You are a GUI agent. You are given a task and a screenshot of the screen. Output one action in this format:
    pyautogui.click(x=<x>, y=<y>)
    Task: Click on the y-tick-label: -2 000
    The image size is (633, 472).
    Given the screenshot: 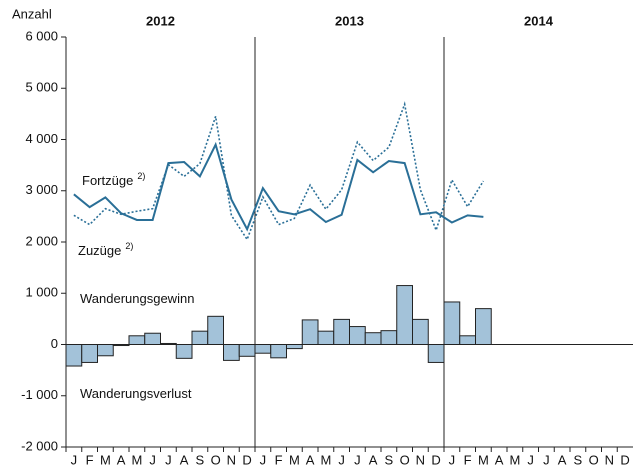 What is the action you would take?
    pyautogui.click(x=39, y=445)
    